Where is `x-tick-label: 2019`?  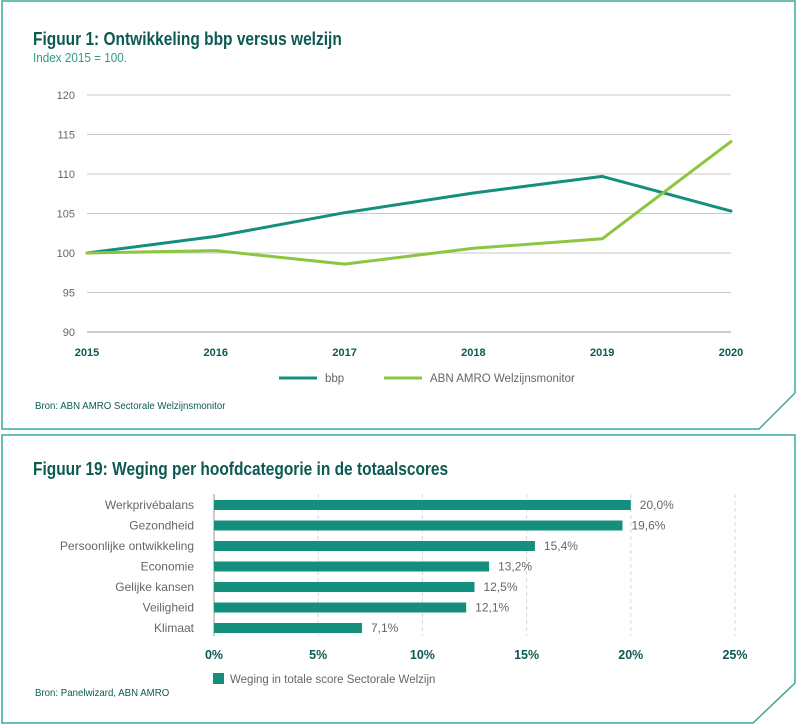 x-tick-label: 2019 is located at coordinates (602, 353).